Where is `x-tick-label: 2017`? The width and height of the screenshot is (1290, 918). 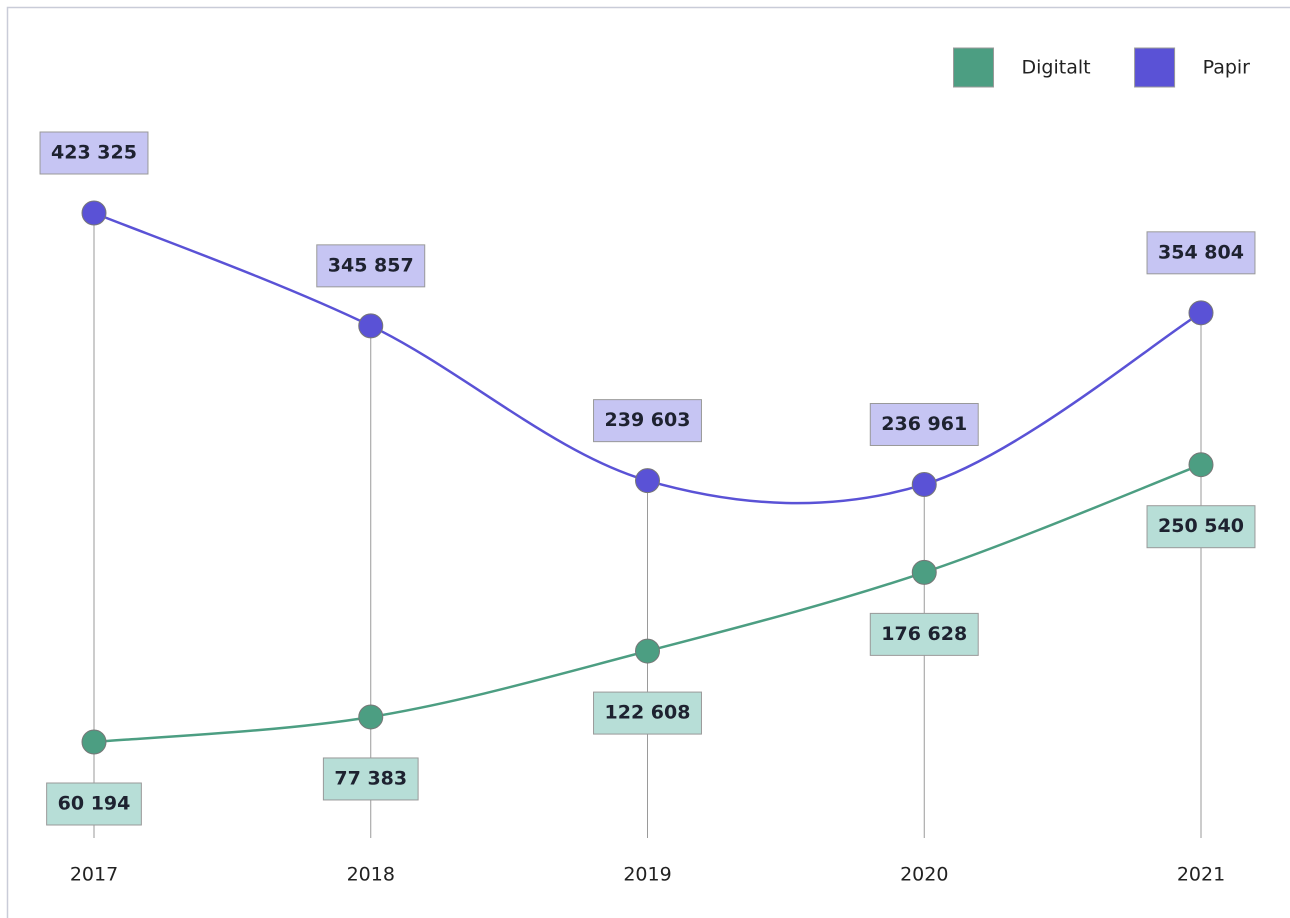
x-tick-label: 2017 is located at coordinates (94, 875).